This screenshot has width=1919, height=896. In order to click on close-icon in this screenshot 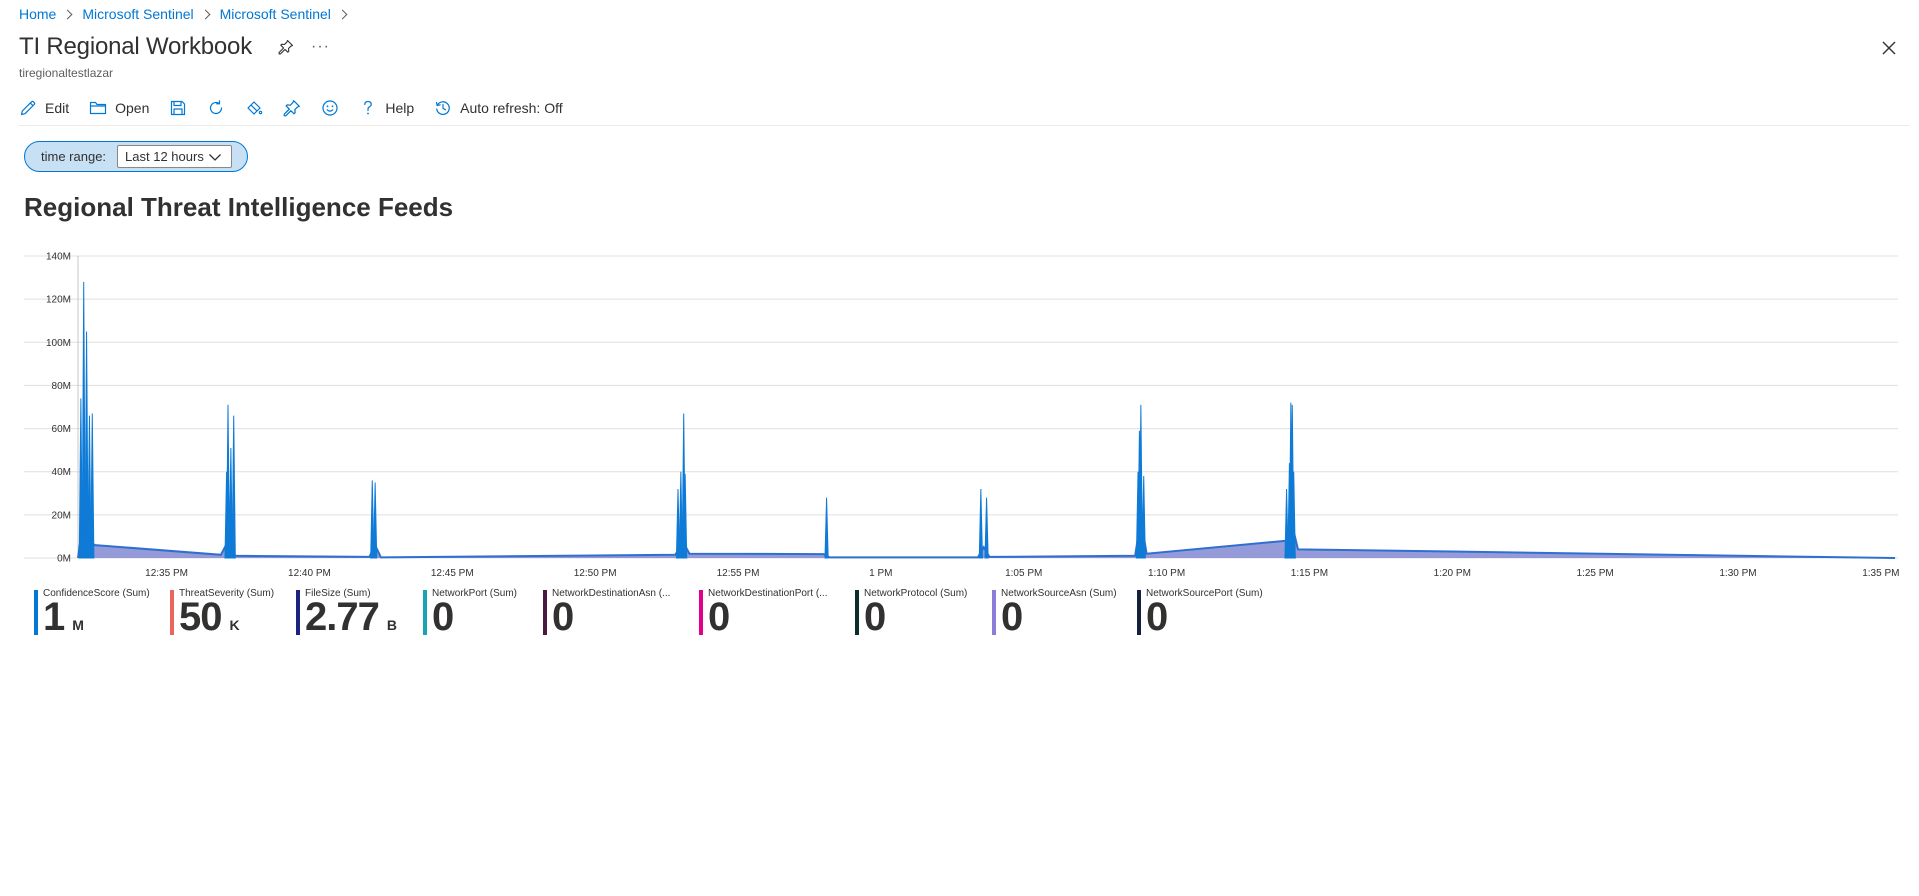, I will do `click(1889, 48)`.